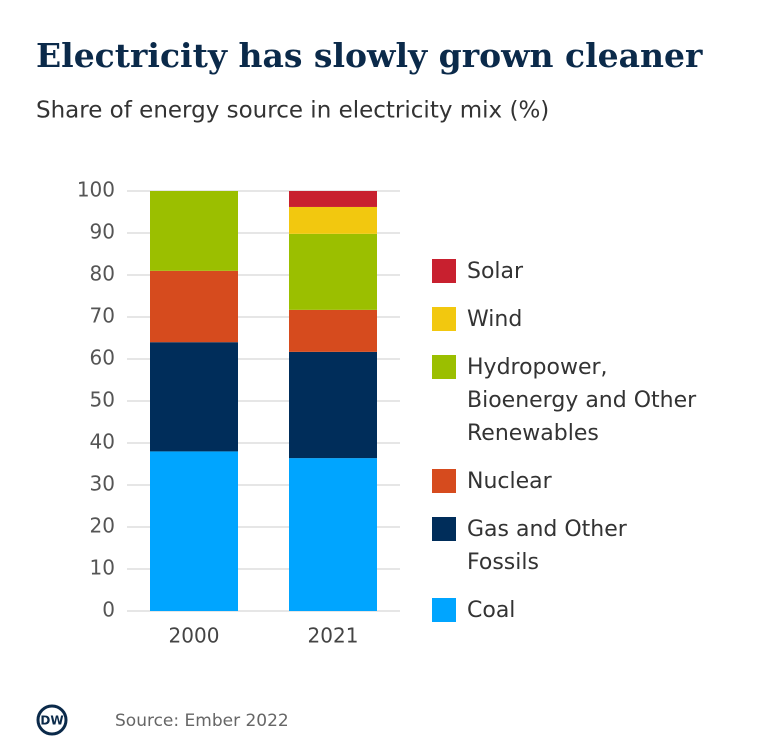 Image resolution: width=768 pixels, height=754 pixels. What do you see at coordinates (102, 400) in the screenshot?
I see `y-tick-label: 50` at bounding box center [102, 400].